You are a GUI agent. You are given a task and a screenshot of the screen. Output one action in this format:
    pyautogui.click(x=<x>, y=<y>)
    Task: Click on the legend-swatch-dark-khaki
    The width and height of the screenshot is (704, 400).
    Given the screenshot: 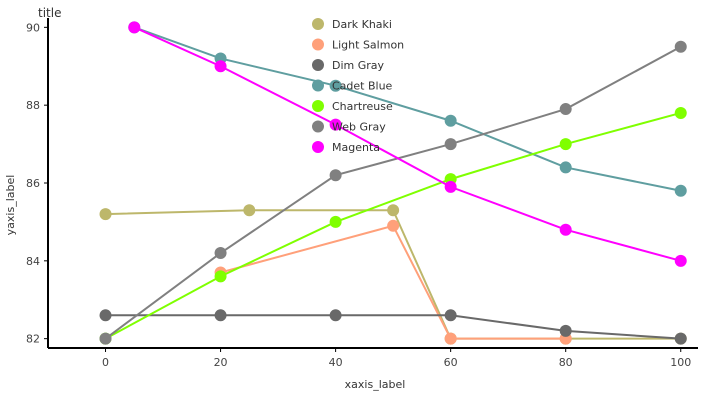 What is the action you would take?
    pyautogui.click(x=318, y=24)
    